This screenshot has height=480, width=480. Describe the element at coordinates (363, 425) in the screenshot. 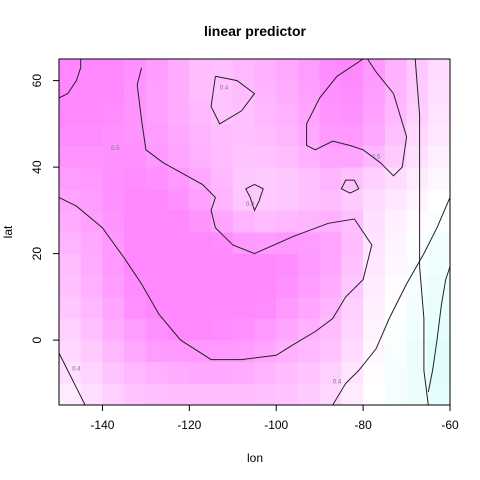

I see `x-tick-label: -80` at that location.